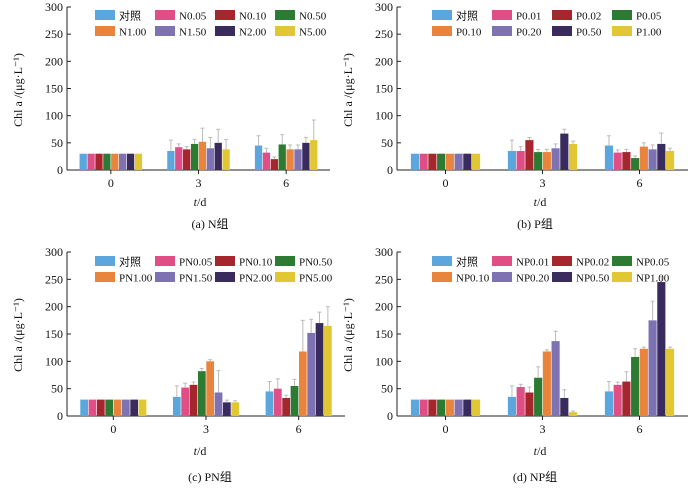 The height and width of the screenshot is (495, 700). Describe the element at coordinates (253, 17) in the screenshot. I see `legend-label-a-2: N0.10` at that location.